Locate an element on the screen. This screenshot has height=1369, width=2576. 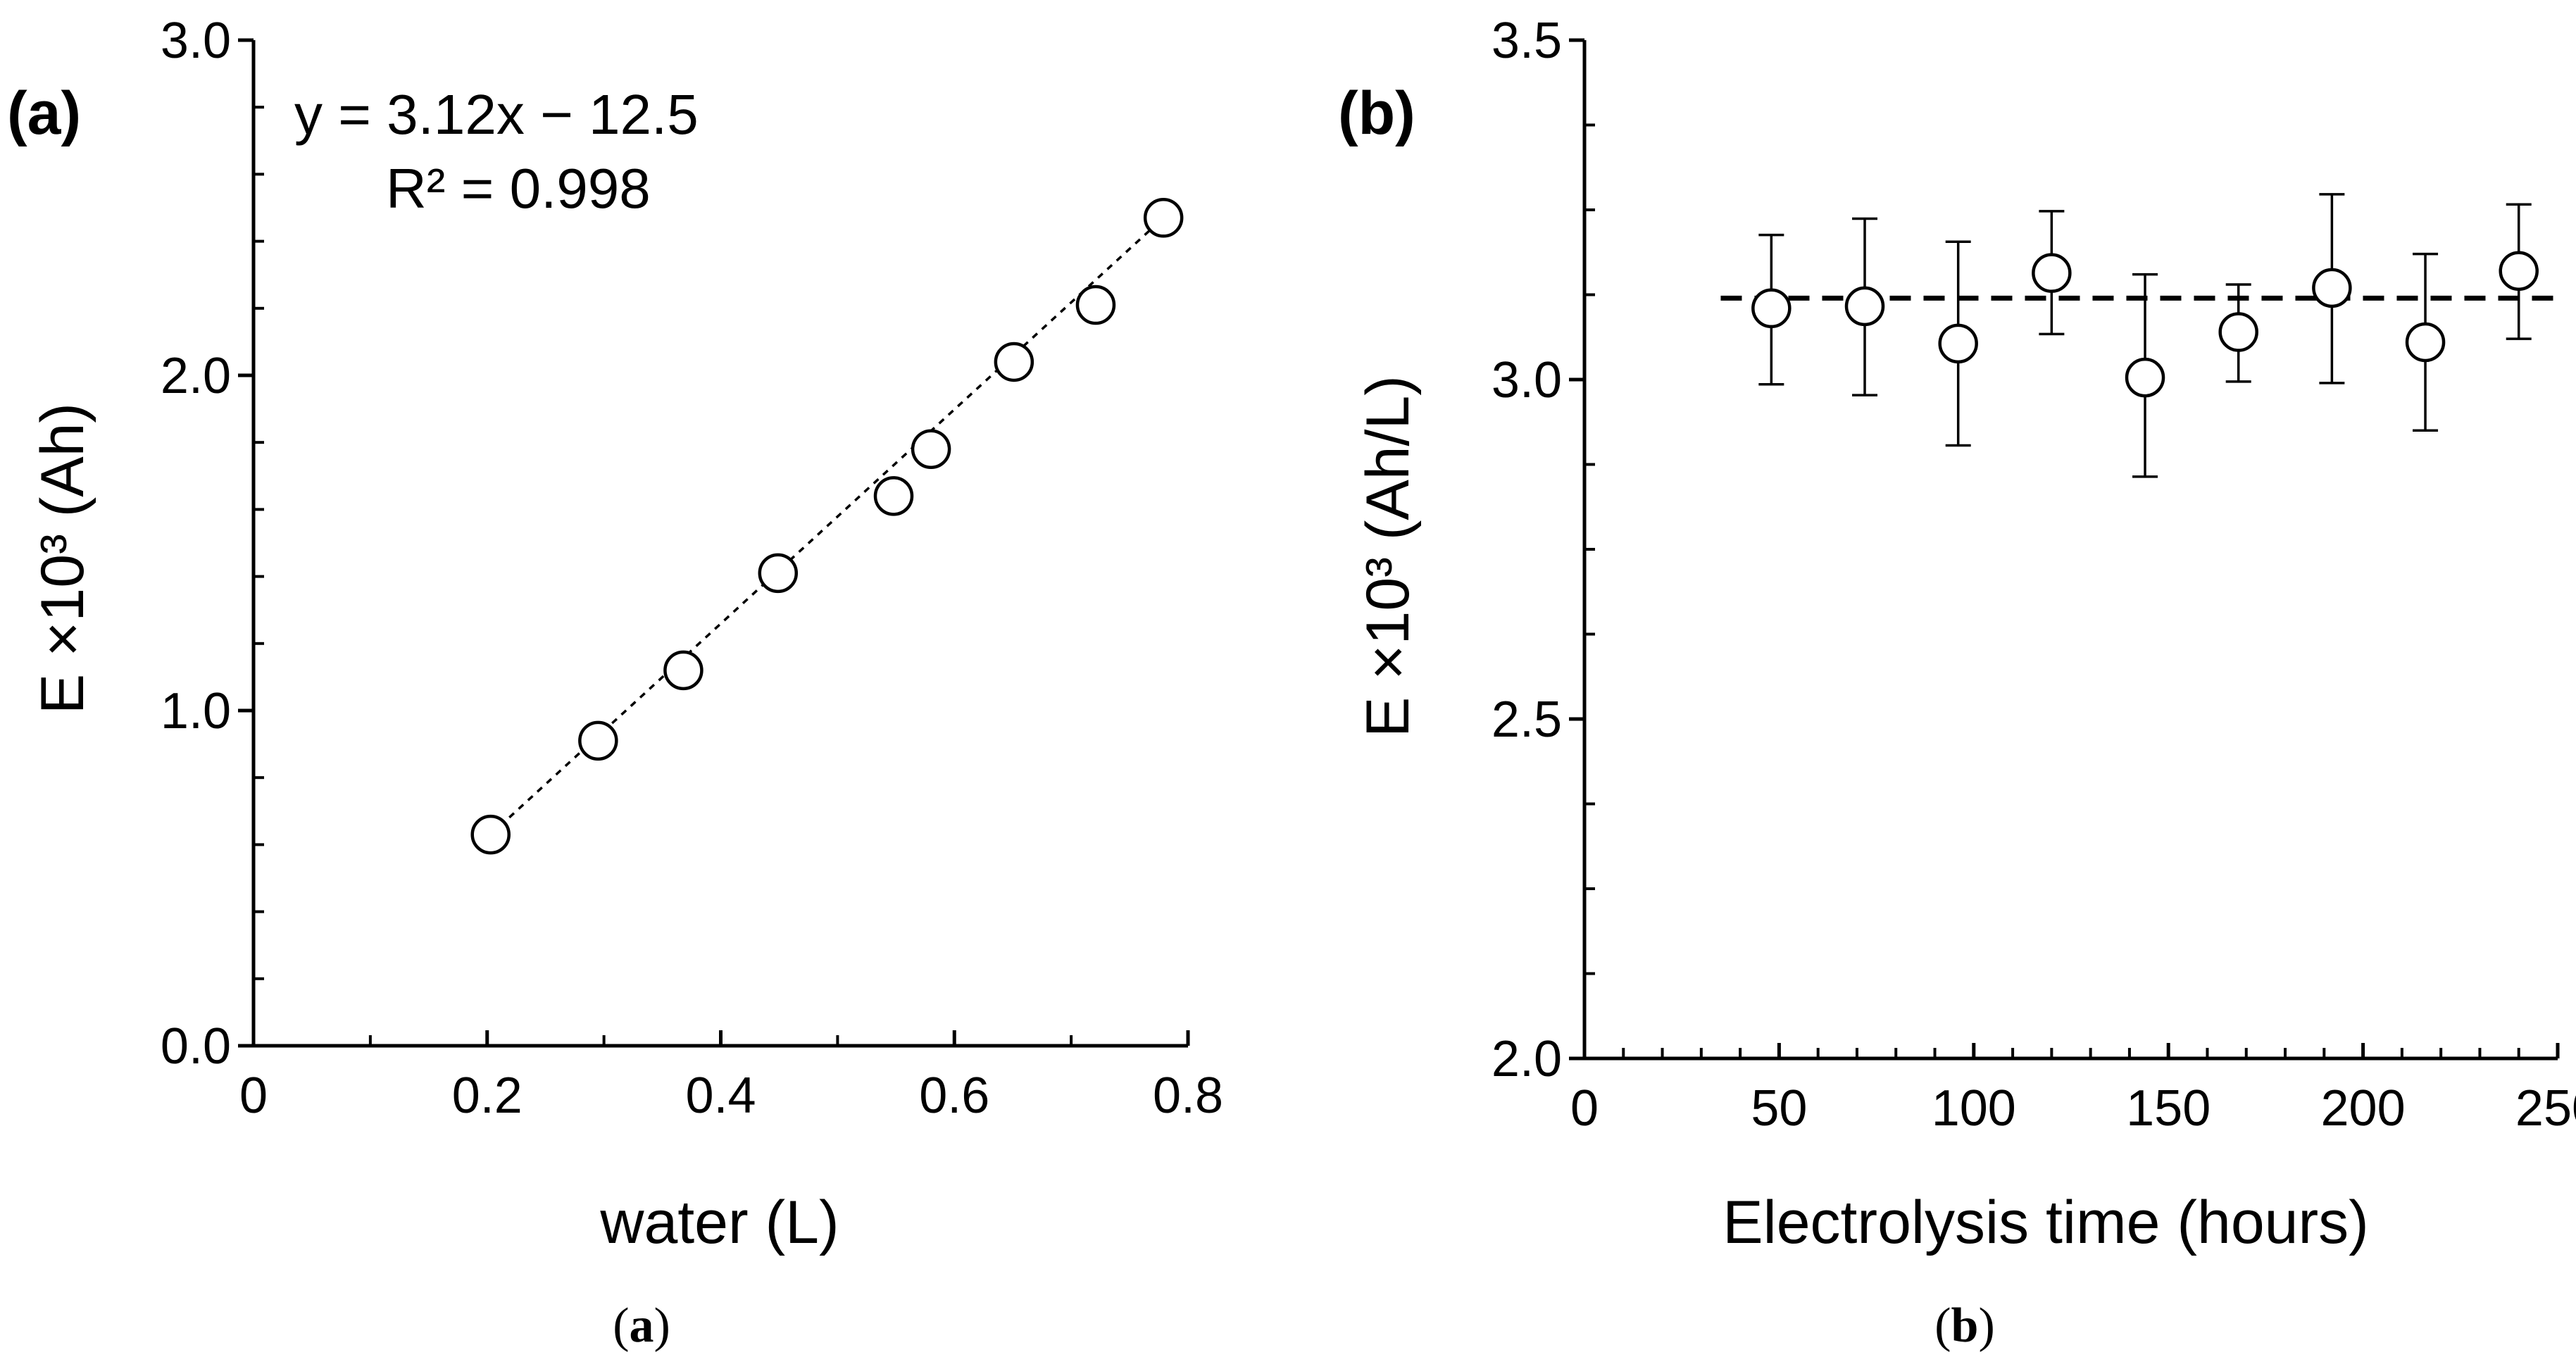
chart-a-x-tick-label: 0.4 is located at coordinates (720, 1096).